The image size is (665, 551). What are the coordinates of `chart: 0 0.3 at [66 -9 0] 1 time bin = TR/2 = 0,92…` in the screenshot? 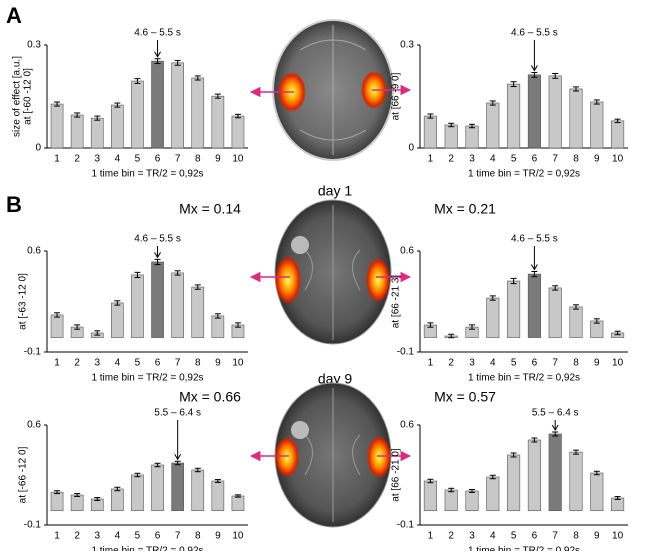 It's located at (509, 104).